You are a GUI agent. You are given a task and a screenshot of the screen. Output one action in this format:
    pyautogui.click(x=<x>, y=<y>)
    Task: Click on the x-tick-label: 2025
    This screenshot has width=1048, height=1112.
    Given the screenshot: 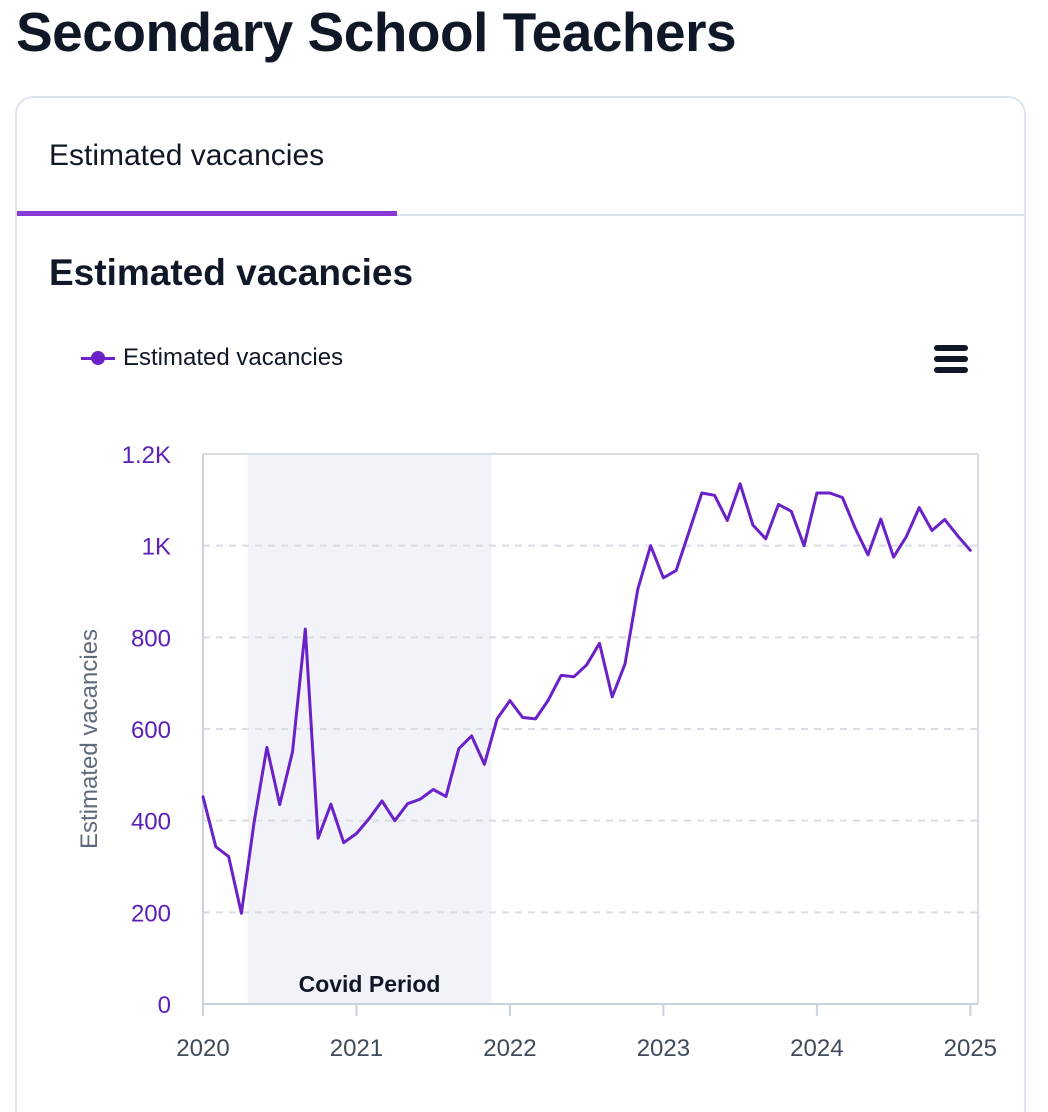 What is the action you would take?
    pyautogui.click(x=970, y=1048)
    